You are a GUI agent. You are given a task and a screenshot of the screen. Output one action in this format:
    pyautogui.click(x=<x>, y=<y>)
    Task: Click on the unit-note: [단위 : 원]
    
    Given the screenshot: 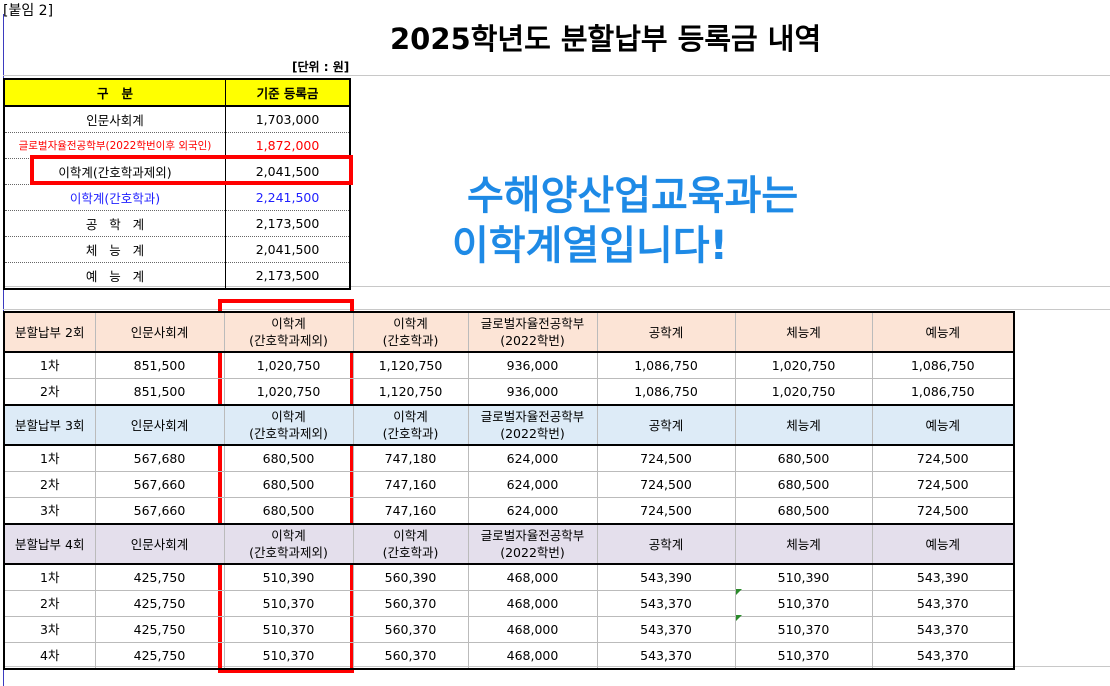 What is the action you would take?
    pyautogui.click(x=321, y=67)
    